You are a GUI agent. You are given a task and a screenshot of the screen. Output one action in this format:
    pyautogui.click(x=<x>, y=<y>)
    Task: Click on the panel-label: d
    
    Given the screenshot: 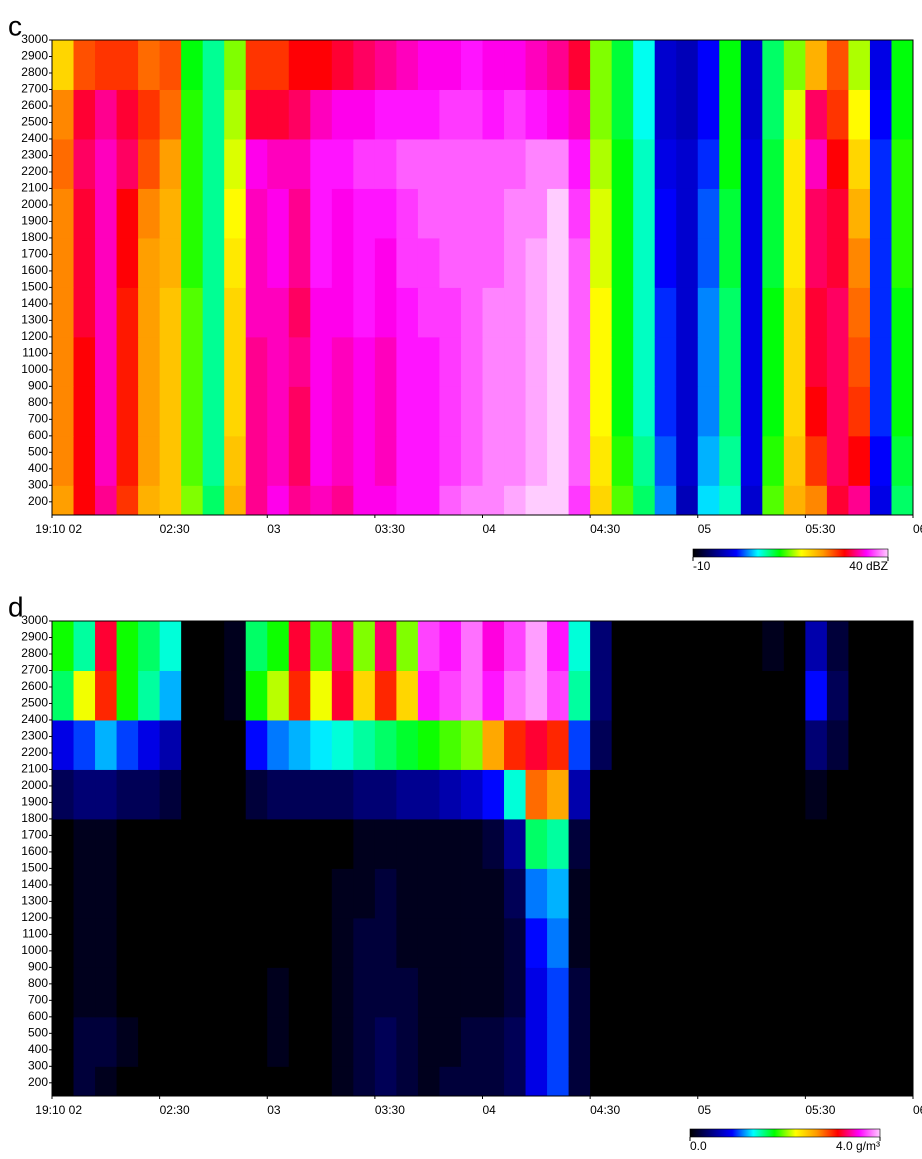 What is the action you would take?
    pyautogui.click(x=16, y=606)
    